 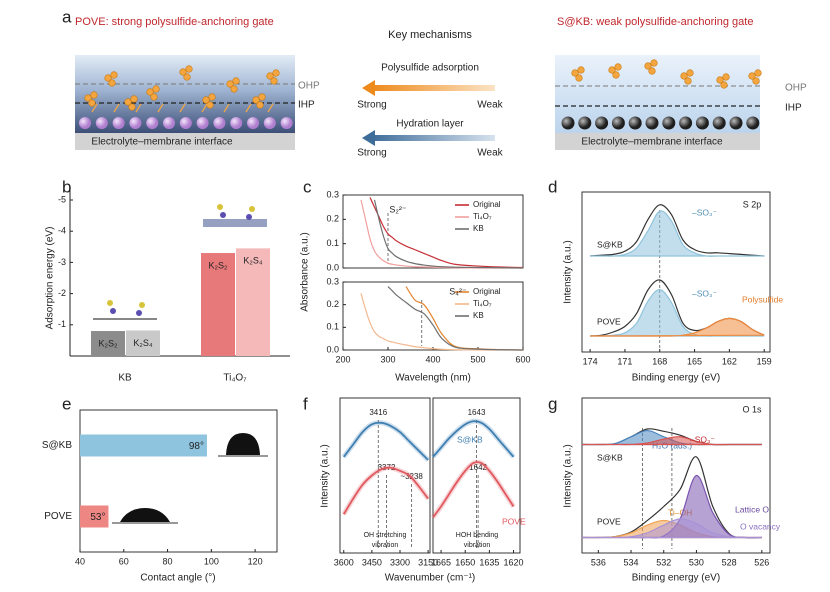 I want to click on x-tick-label: 500, so click(x=477, y=359).